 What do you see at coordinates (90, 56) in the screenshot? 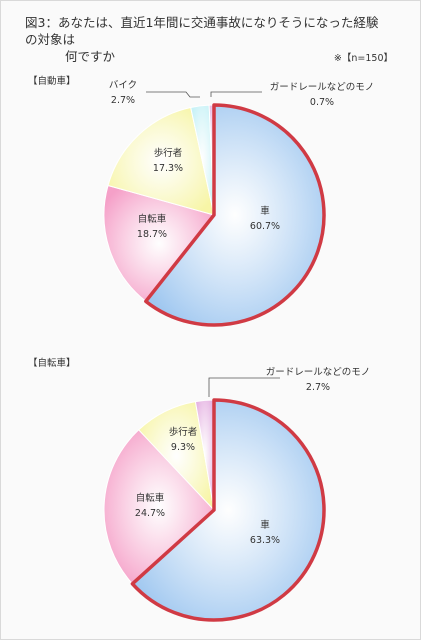
I see `title-line-2: 何ですか` at bounding box center [90, 56].